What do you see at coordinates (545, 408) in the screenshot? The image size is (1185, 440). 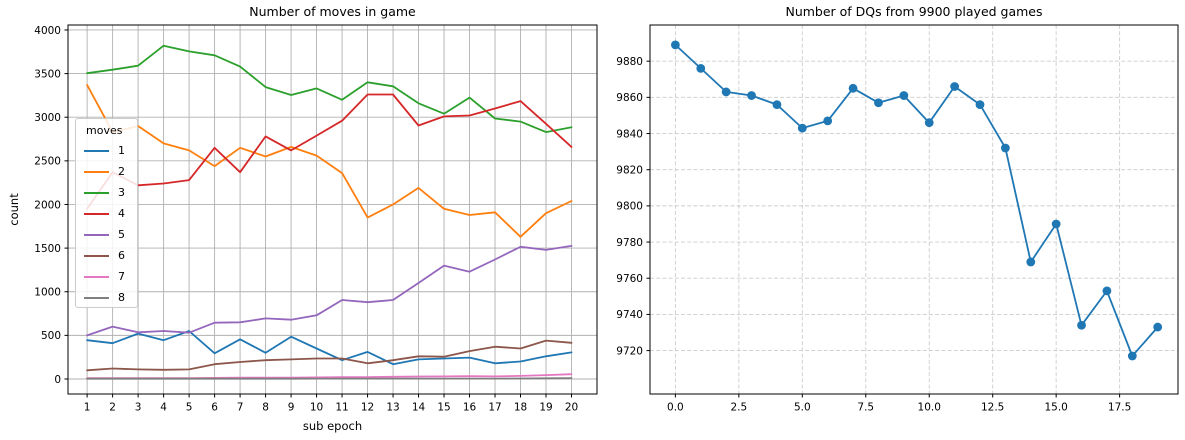 I see `x-tick-label: 19` at bounding box center [545, 408].